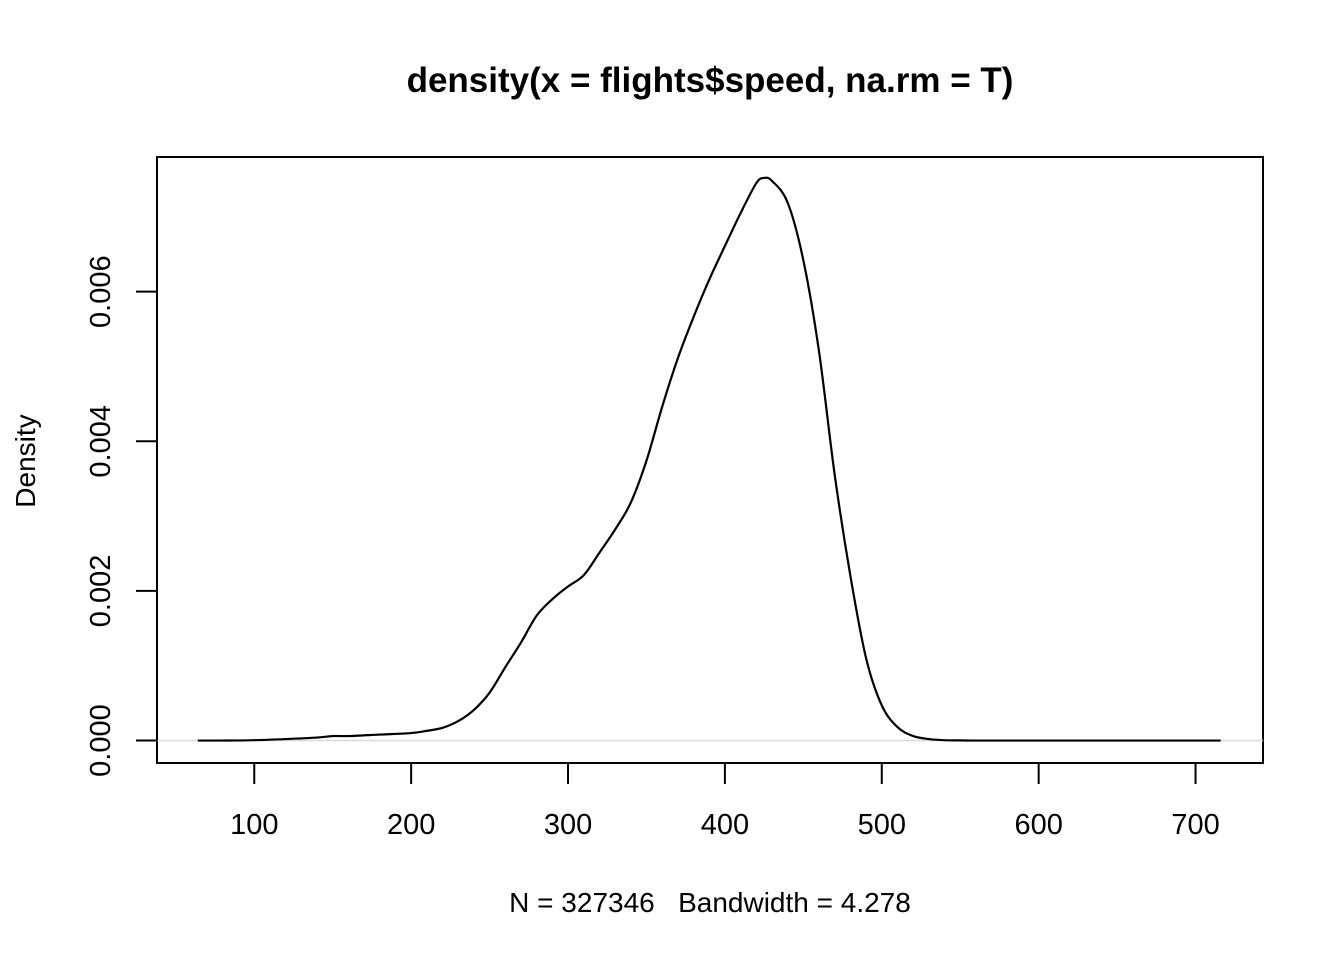  What do you see at coordinates (254, 825) in the screenshot?
I see `x-tick-label: 100` at bounding box center [254, 825].